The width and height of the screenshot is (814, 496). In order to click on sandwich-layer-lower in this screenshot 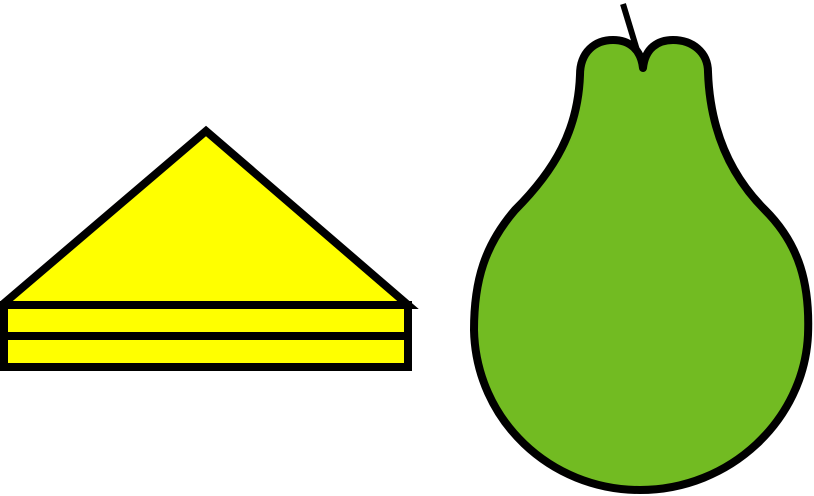, I will do `click(206, 351)`.